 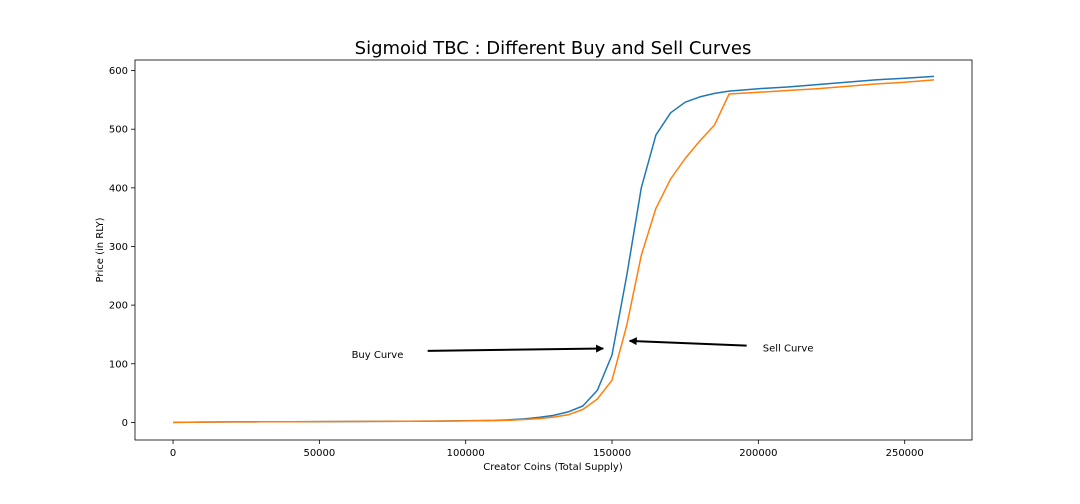 What do you see at coordinates (758, 453) in the screenshot?
I see `x-tick-label: 200000` at bounding box center [758, 453].